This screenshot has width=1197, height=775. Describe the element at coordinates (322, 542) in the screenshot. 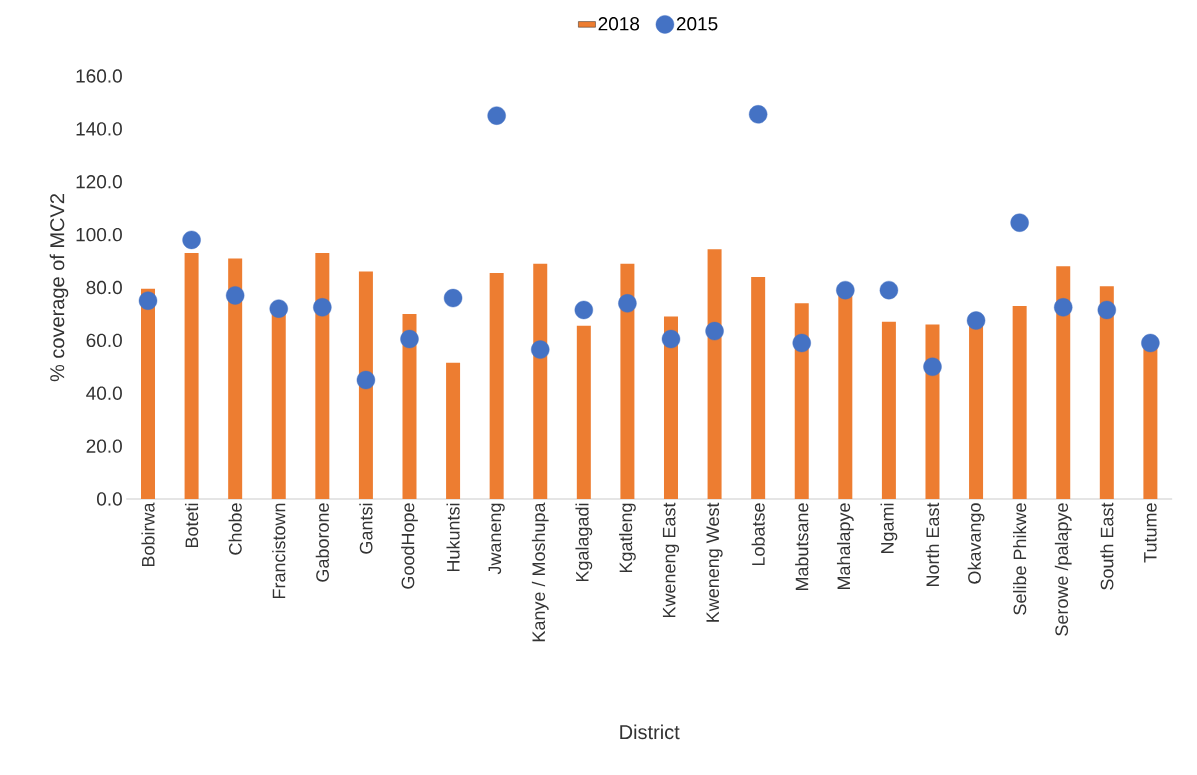

I see `x-tick-label: Gaborone` at that location.